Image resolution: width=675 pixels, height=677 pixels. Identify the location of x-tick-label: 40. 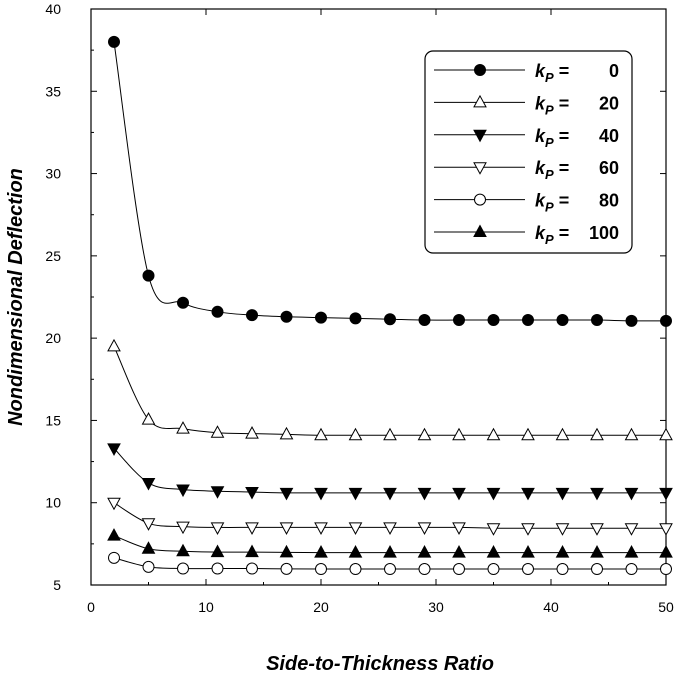
(551, 607).